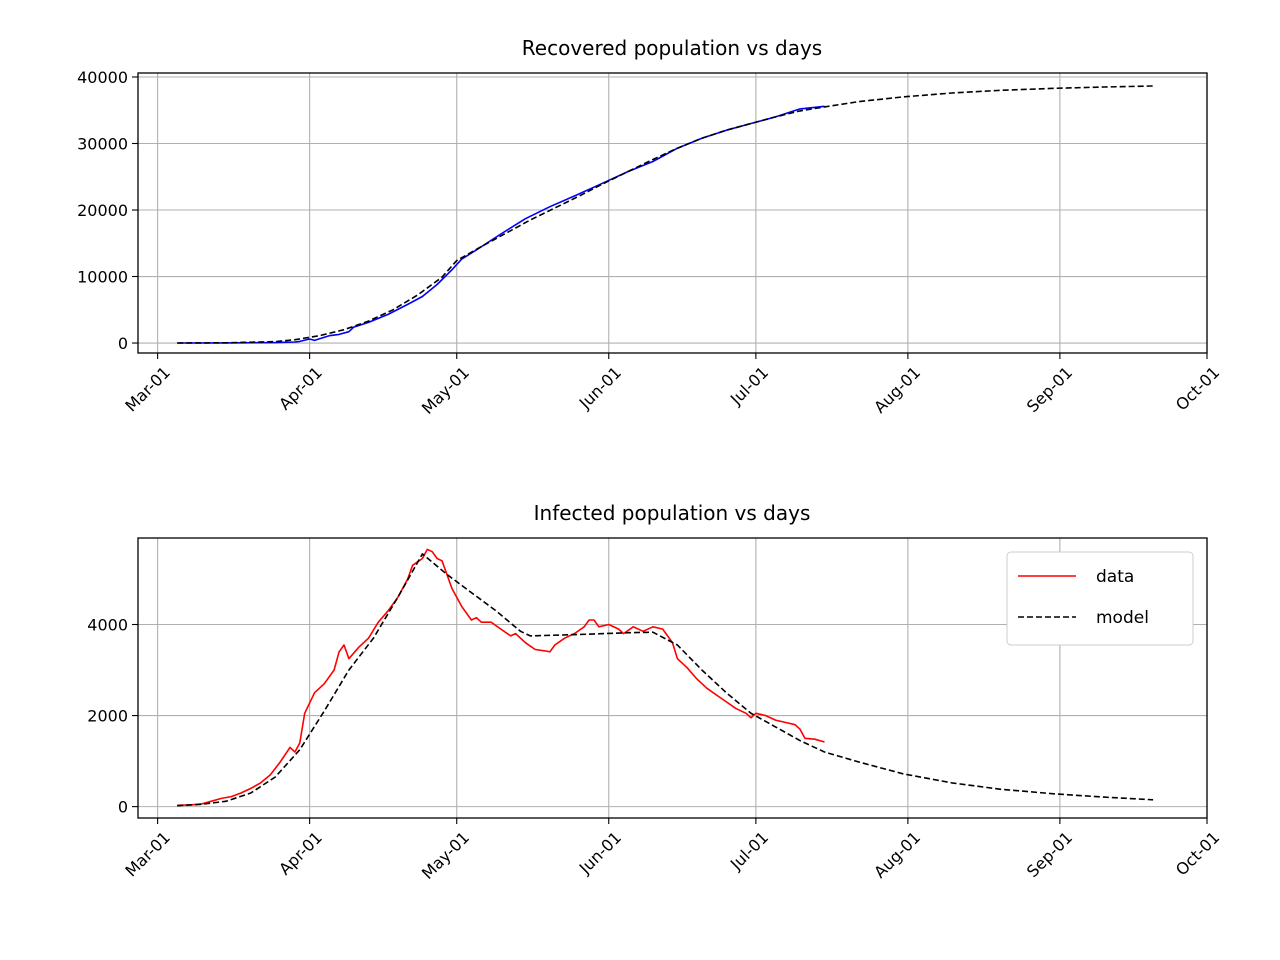 The height and width of the screenshot is (960, 1280). What do you see at coordinates (1122, 618) in the screenshot?
I see `legend-model-label: model` at bounding box center [1122, 618].